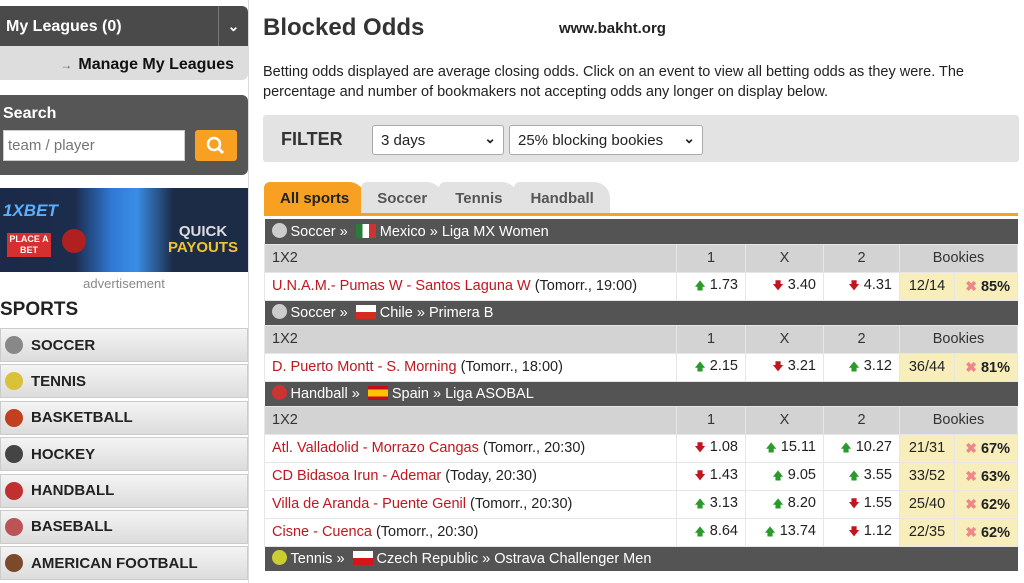 The height and width of the screenshot is (583, 1024). Describe the element at coordinates (402, 198) in the screenshot. I see `tab-soccer: Soccer` at that location.